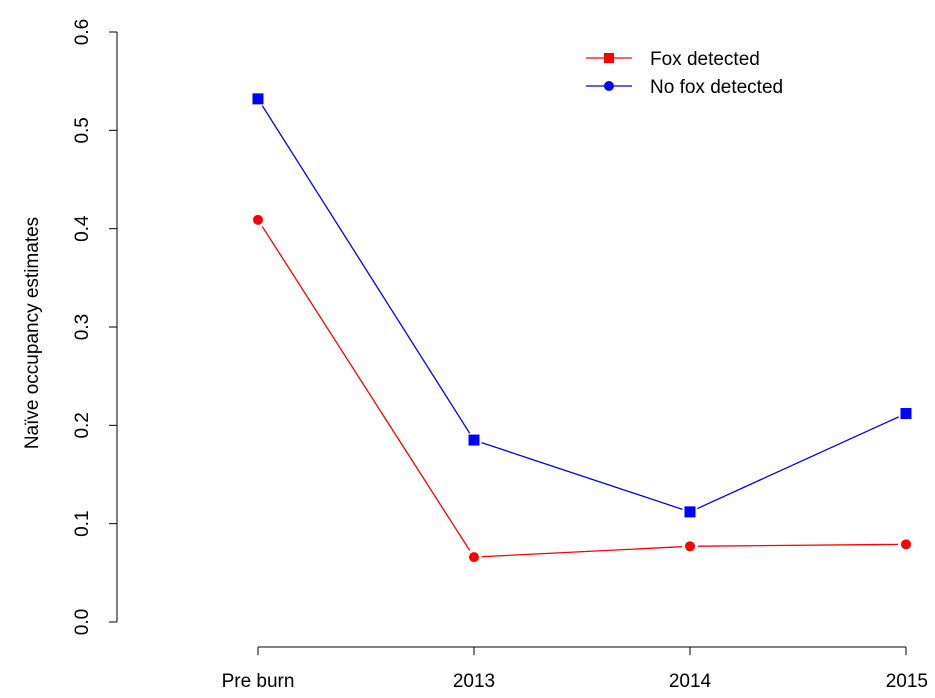  I want to click on legend-marker-fox-detected, so click(609, 58).